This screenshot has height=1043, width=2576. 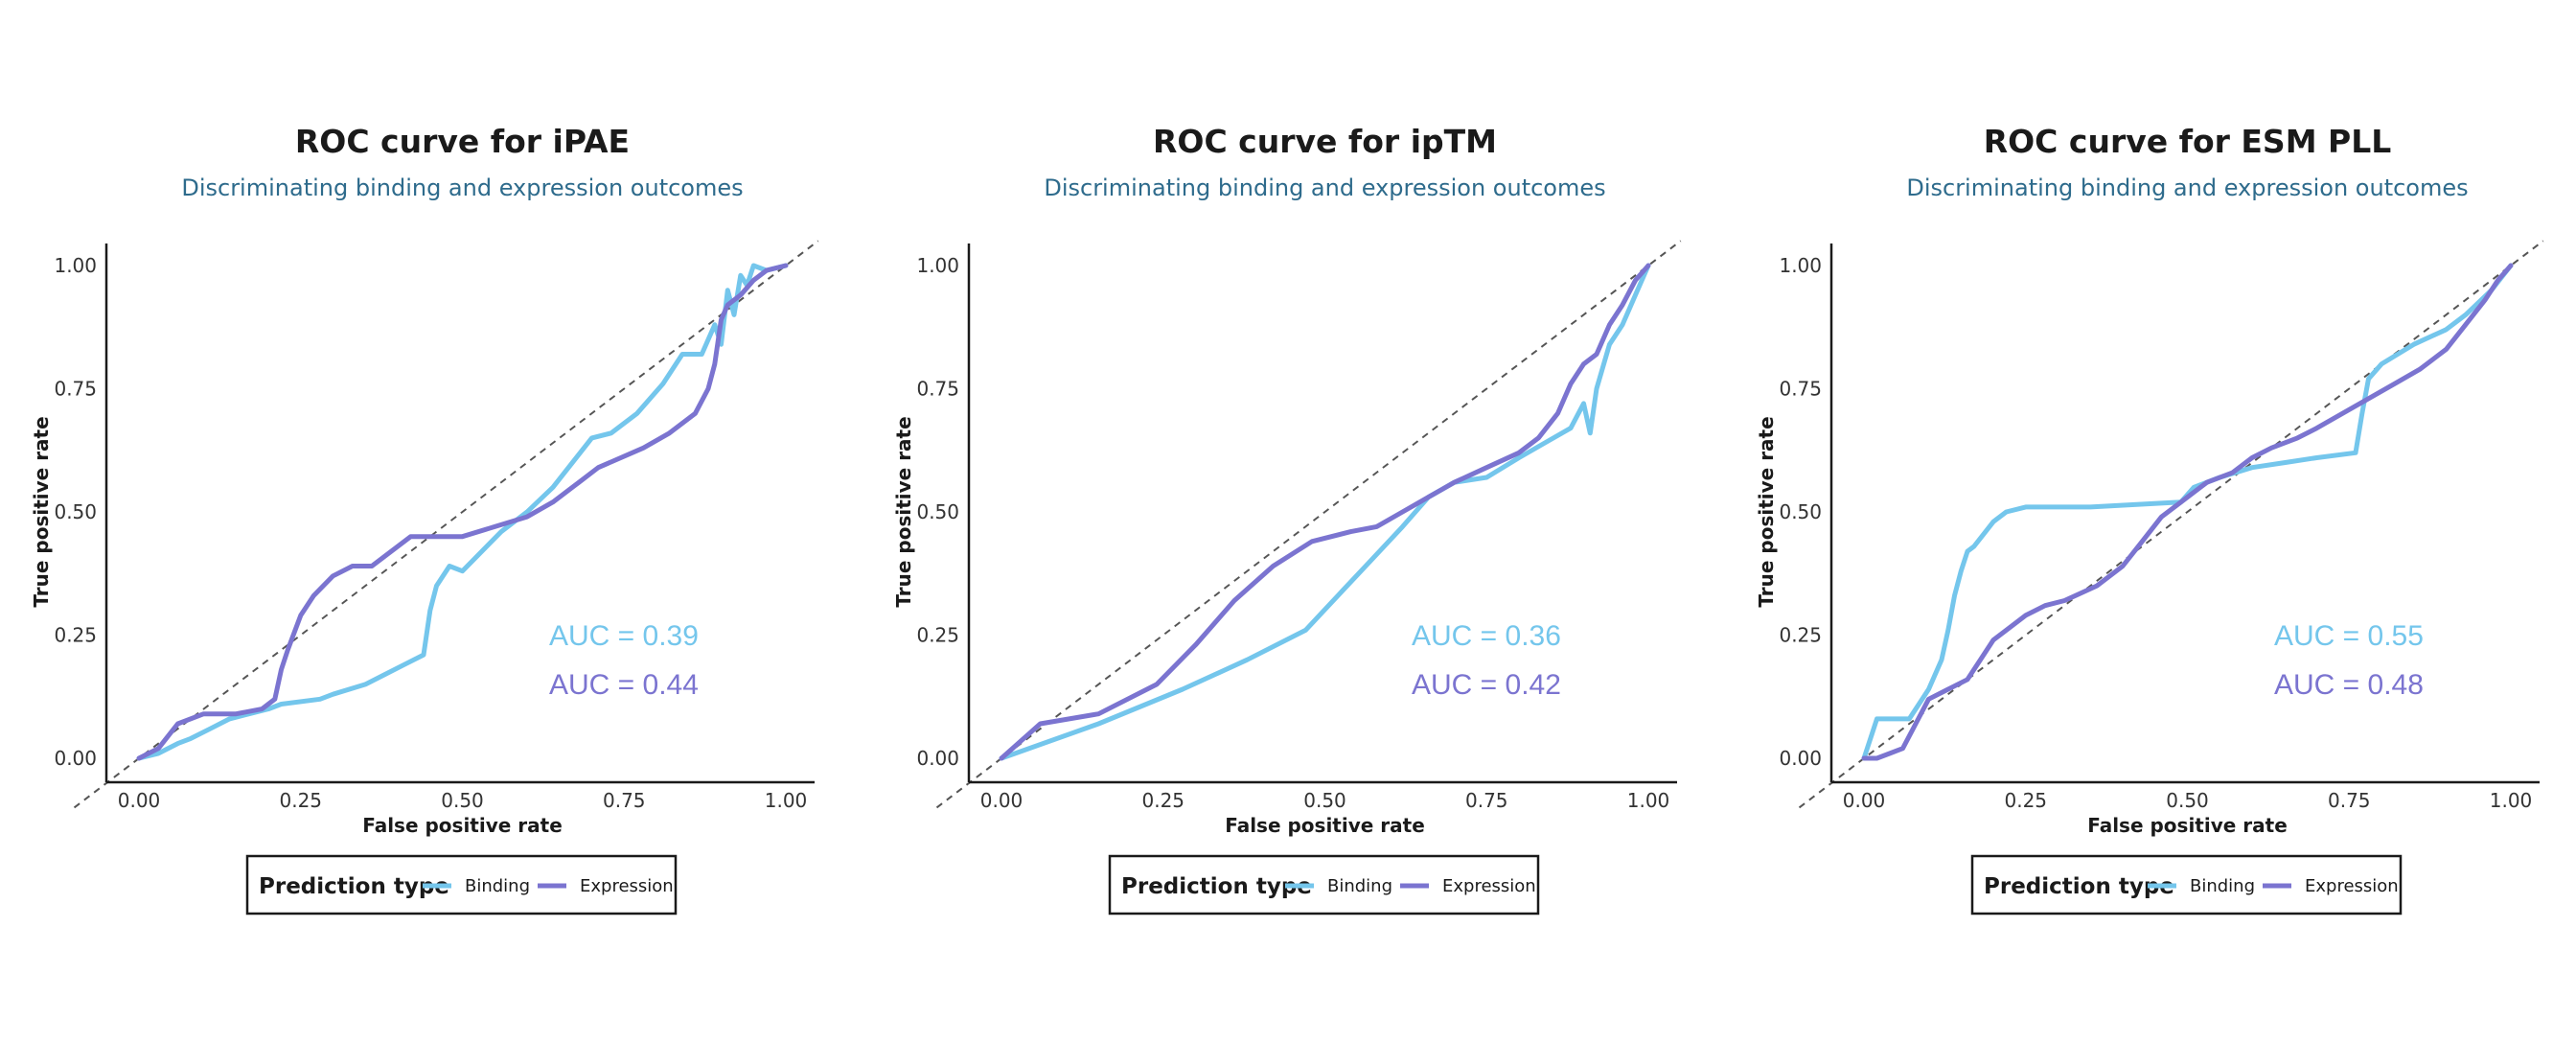 What do you see at coordinates (462, 141) in the screenshot?
I see `panel-title: ROC curve for iPAE` at bounding box center [462, 141].